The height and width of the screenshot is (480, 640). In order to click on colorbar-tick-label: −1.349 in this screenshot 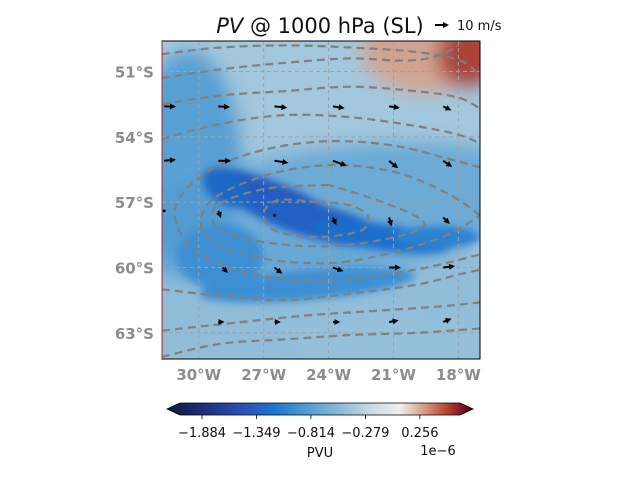, I will do `click(256, 433)`.